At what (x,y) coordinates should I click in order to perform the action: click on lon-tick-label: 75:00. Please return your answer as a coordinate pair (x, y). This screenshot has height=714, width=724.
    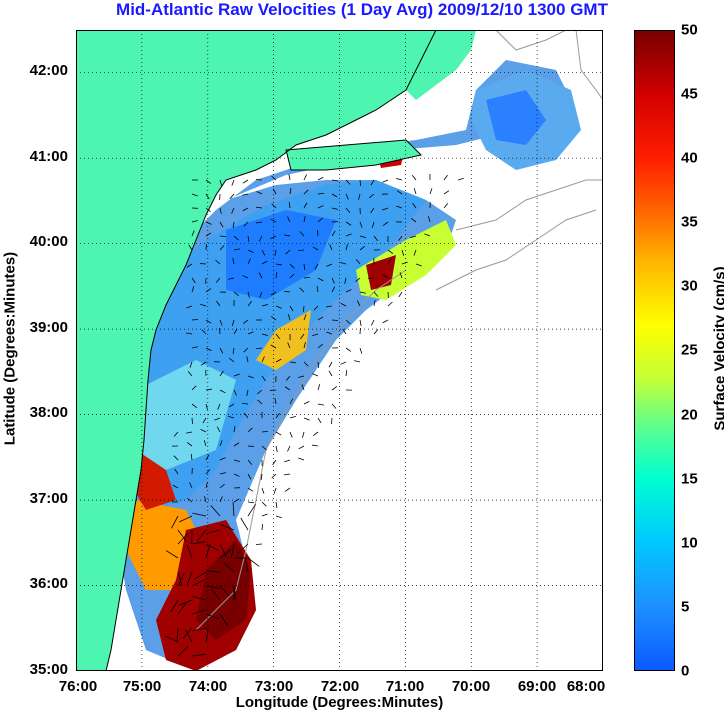
    Looking at the image, I should click on (142, 686).